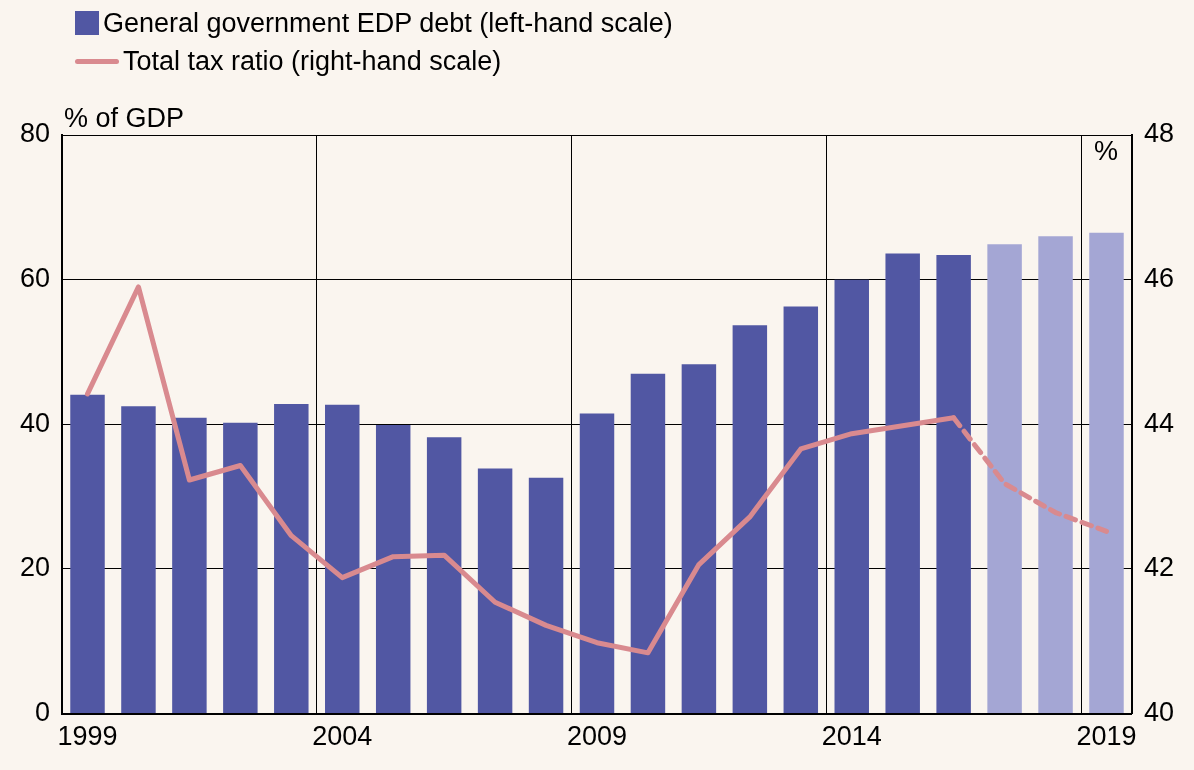 This screenshot has width=1194, height=770. What do you see at coordinates (35, 422) in the screenshot?
I see `y-tick-label: 40` at bounding box center [35, 422].